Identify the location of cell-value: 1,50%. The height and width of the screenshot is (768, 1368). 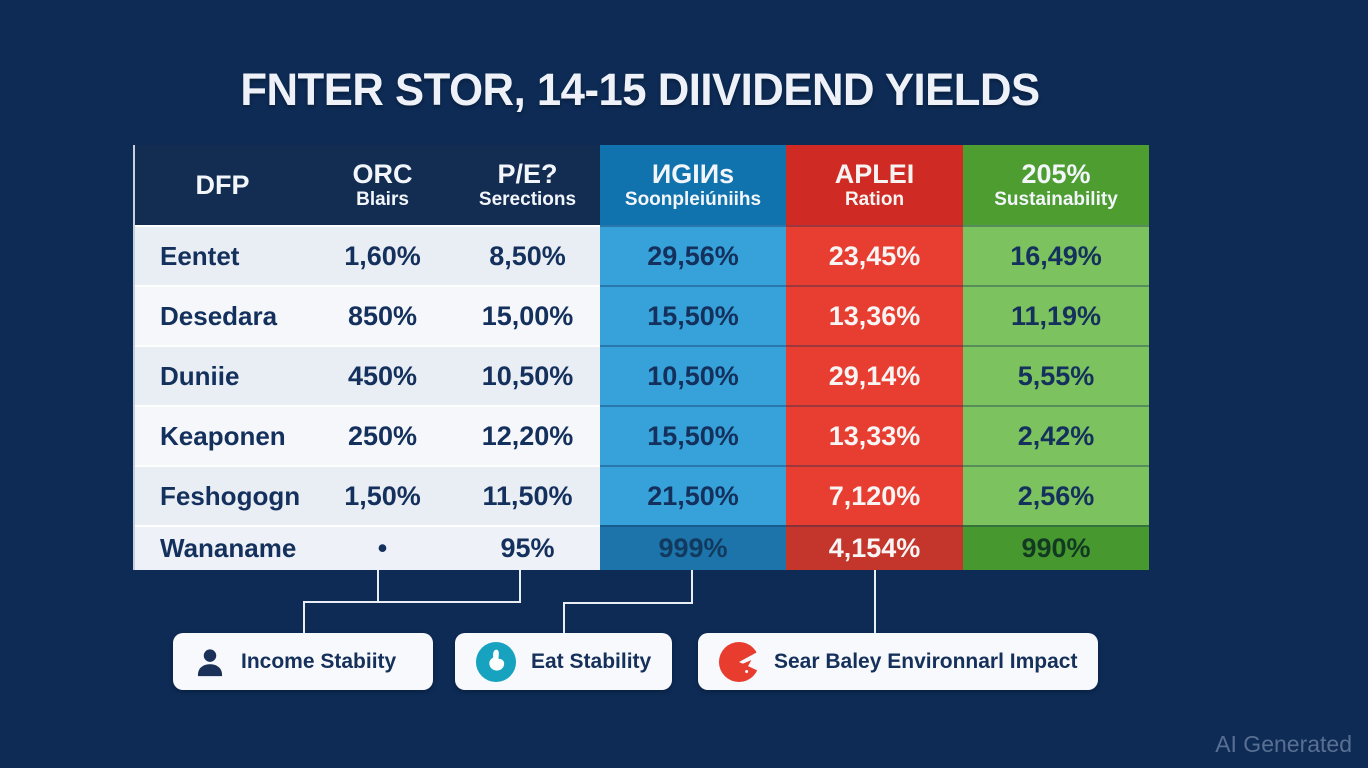
(382, 495).